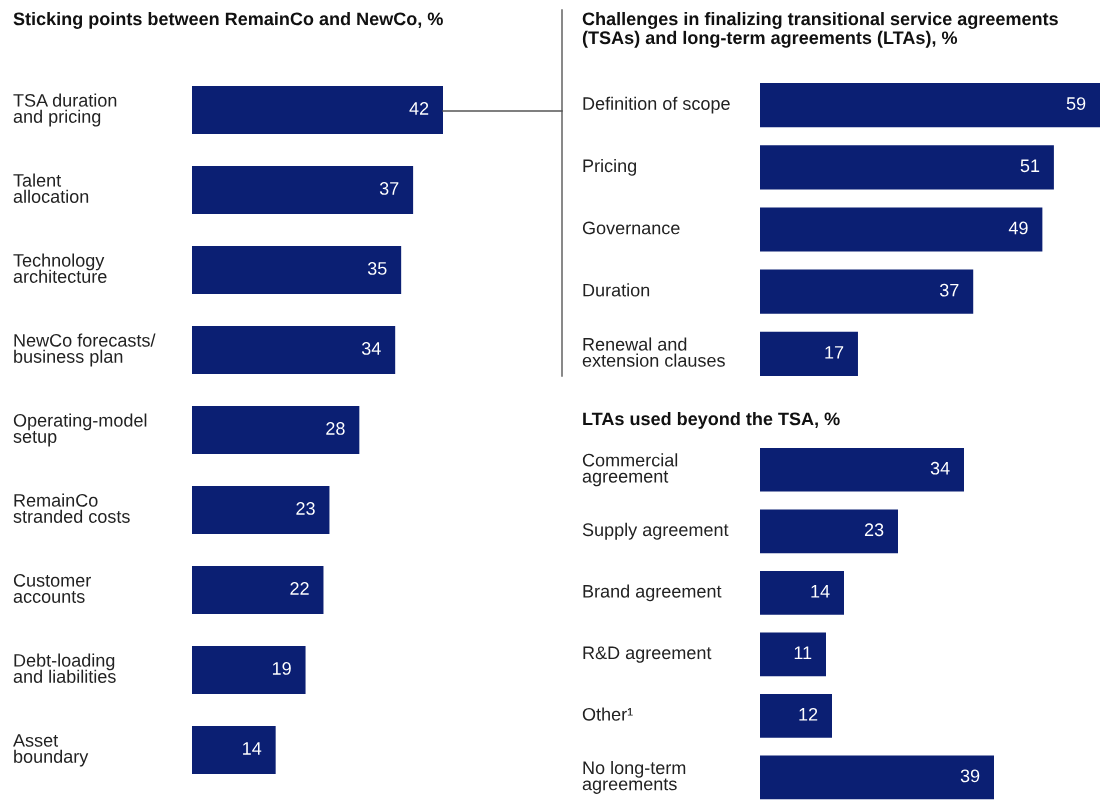 The width and height of the screenshot is (1113, 802). Describe the element at coordinates (71, 508) in the screenshot. I see `category-label: RemainCo stranded costs` at that location.